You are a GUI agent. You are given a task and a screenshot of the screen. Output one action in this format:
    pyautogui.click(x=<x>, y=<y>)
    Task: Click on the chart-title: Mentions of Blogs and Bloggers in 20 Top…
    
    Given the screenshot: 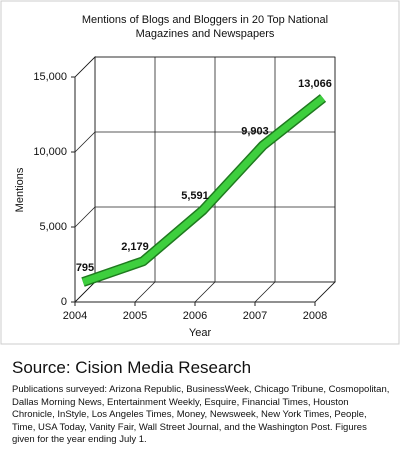 What is the action you would take?
    pyautogui.click(x=205, y=27)
    